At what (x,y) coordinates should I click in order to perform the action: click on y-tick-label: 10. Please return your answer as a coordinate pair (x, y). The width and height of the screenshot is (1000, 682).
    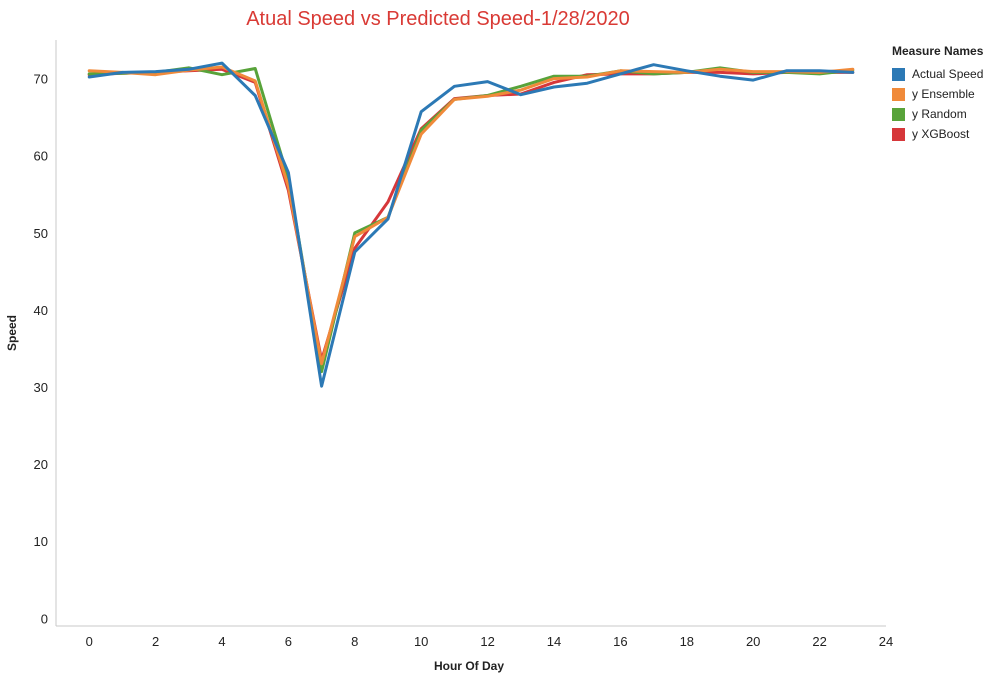
    Looking at the image, I should click on (41, 541).